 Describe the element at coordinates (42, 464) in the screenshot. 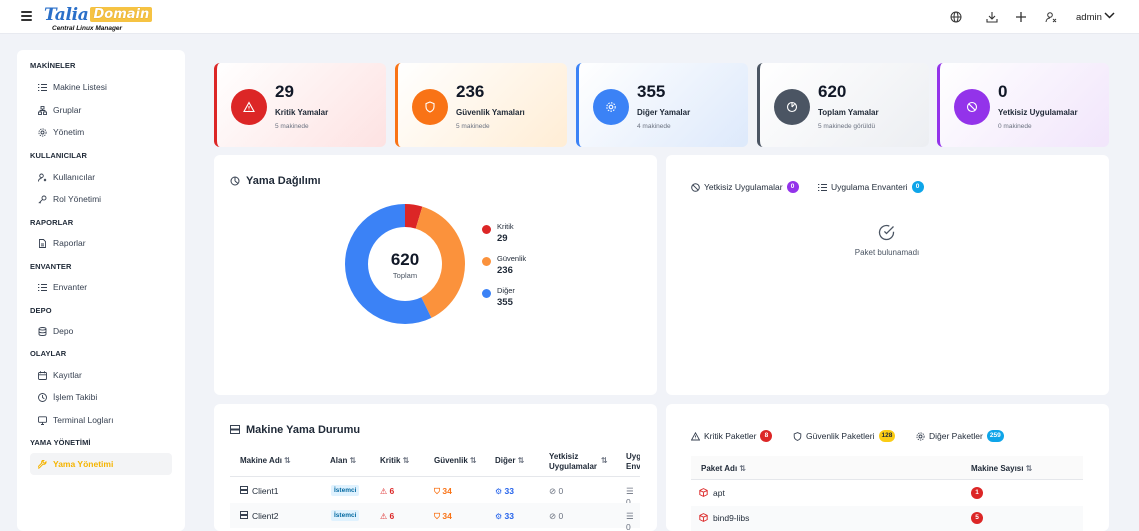

I see `wrench-icon` at that location.